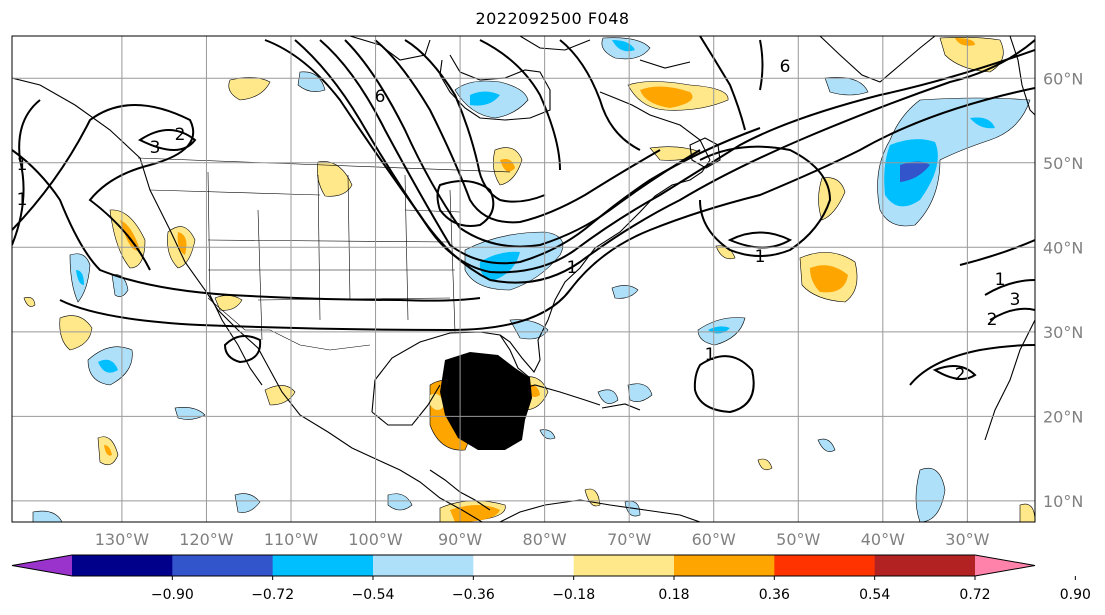 The image size is (1105, 615). Describe the element at coordinates (974, 595) in the screenshot. I see `colorbar-label: 0.72` at that location.